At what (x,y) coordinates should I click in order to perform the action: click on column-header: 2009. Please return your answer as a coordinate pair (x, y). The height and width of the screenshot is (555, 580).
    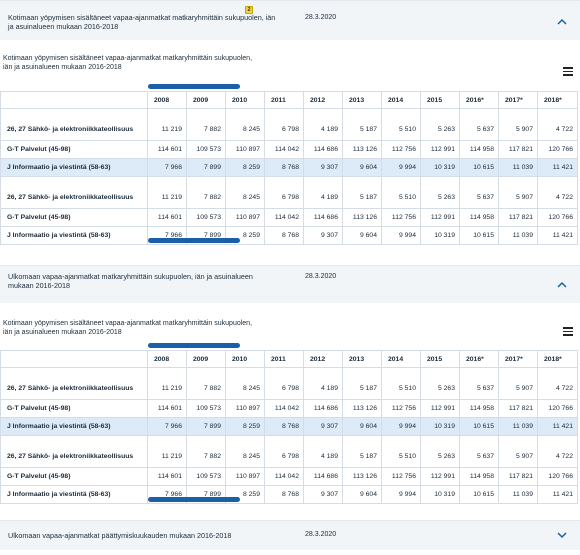
    Looking at the image, I should click on (206, 100).